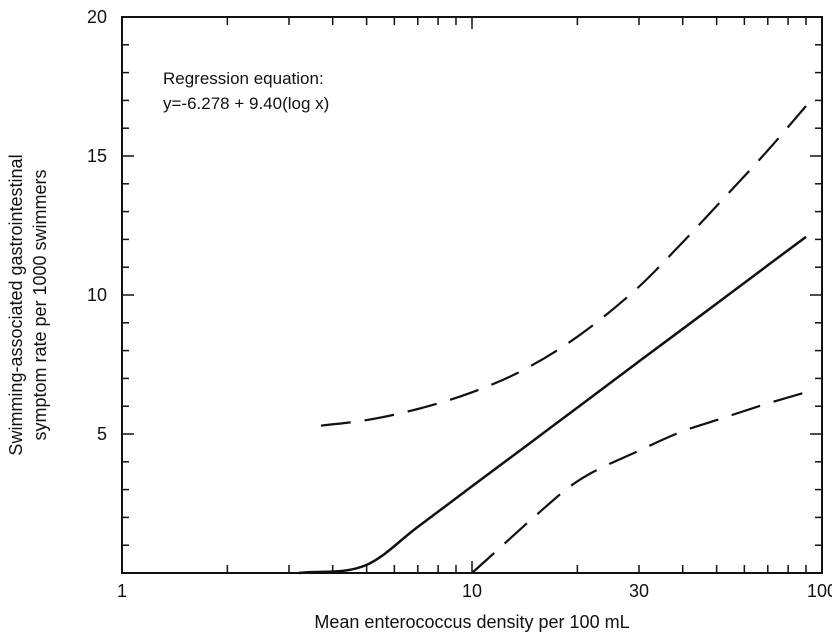 This screenshot has width=832, height=636. Describe the element at coordinates (639, 482) in the screenshot. I see `lower-confidence-band` at that location.